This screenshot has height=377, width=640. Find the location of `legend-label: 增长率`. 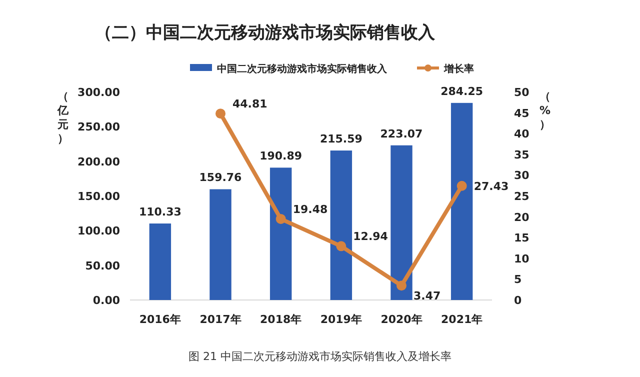

legend-label: 增长率 is located at coordinates (458, 69).